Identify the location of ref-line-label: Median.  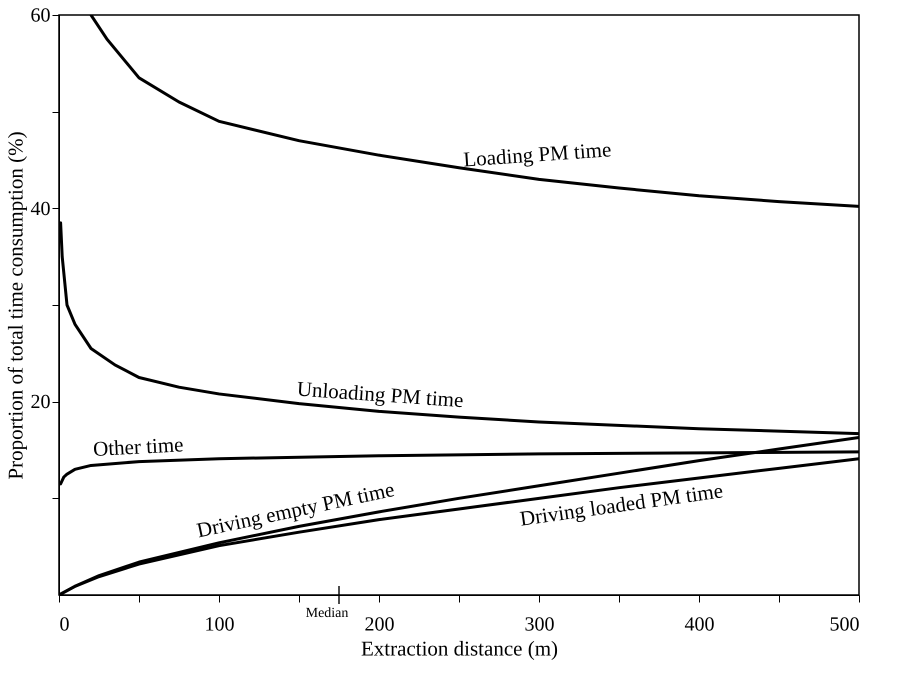
(327, 613).